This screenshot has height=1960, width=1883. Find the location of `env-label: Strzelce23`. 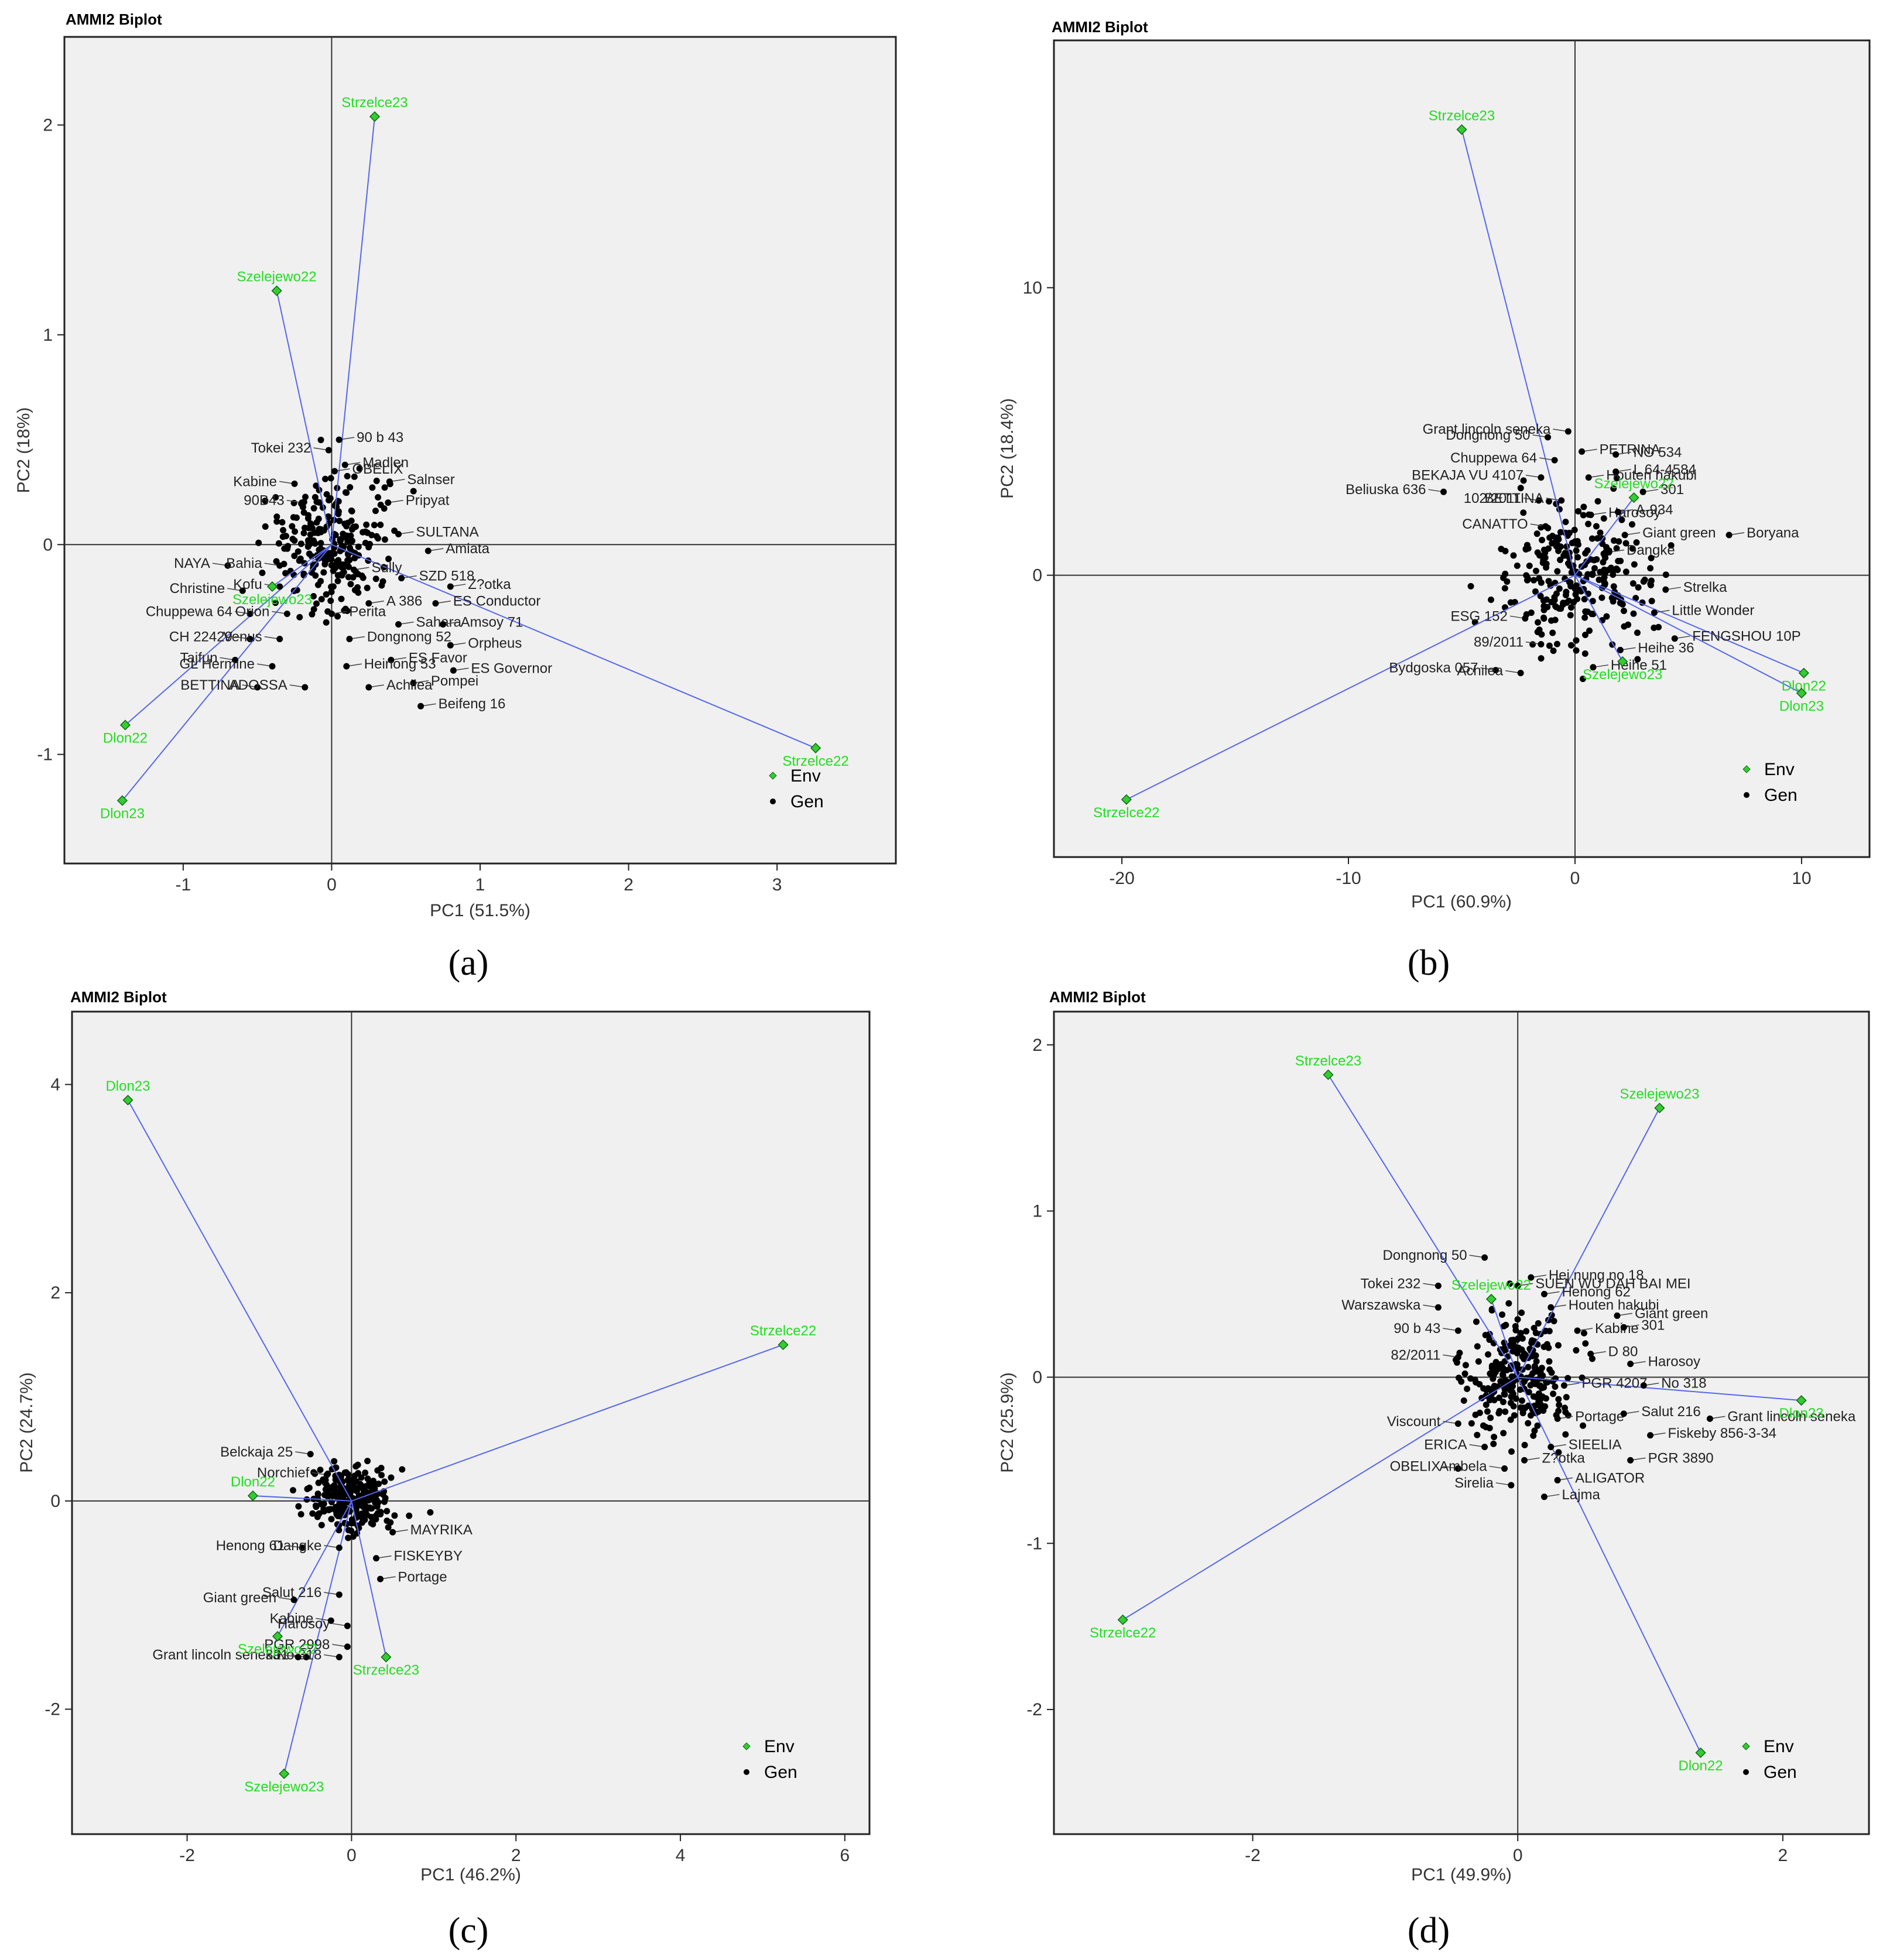

env-label: Strzelce23 is located at coordinates (1462, 116).